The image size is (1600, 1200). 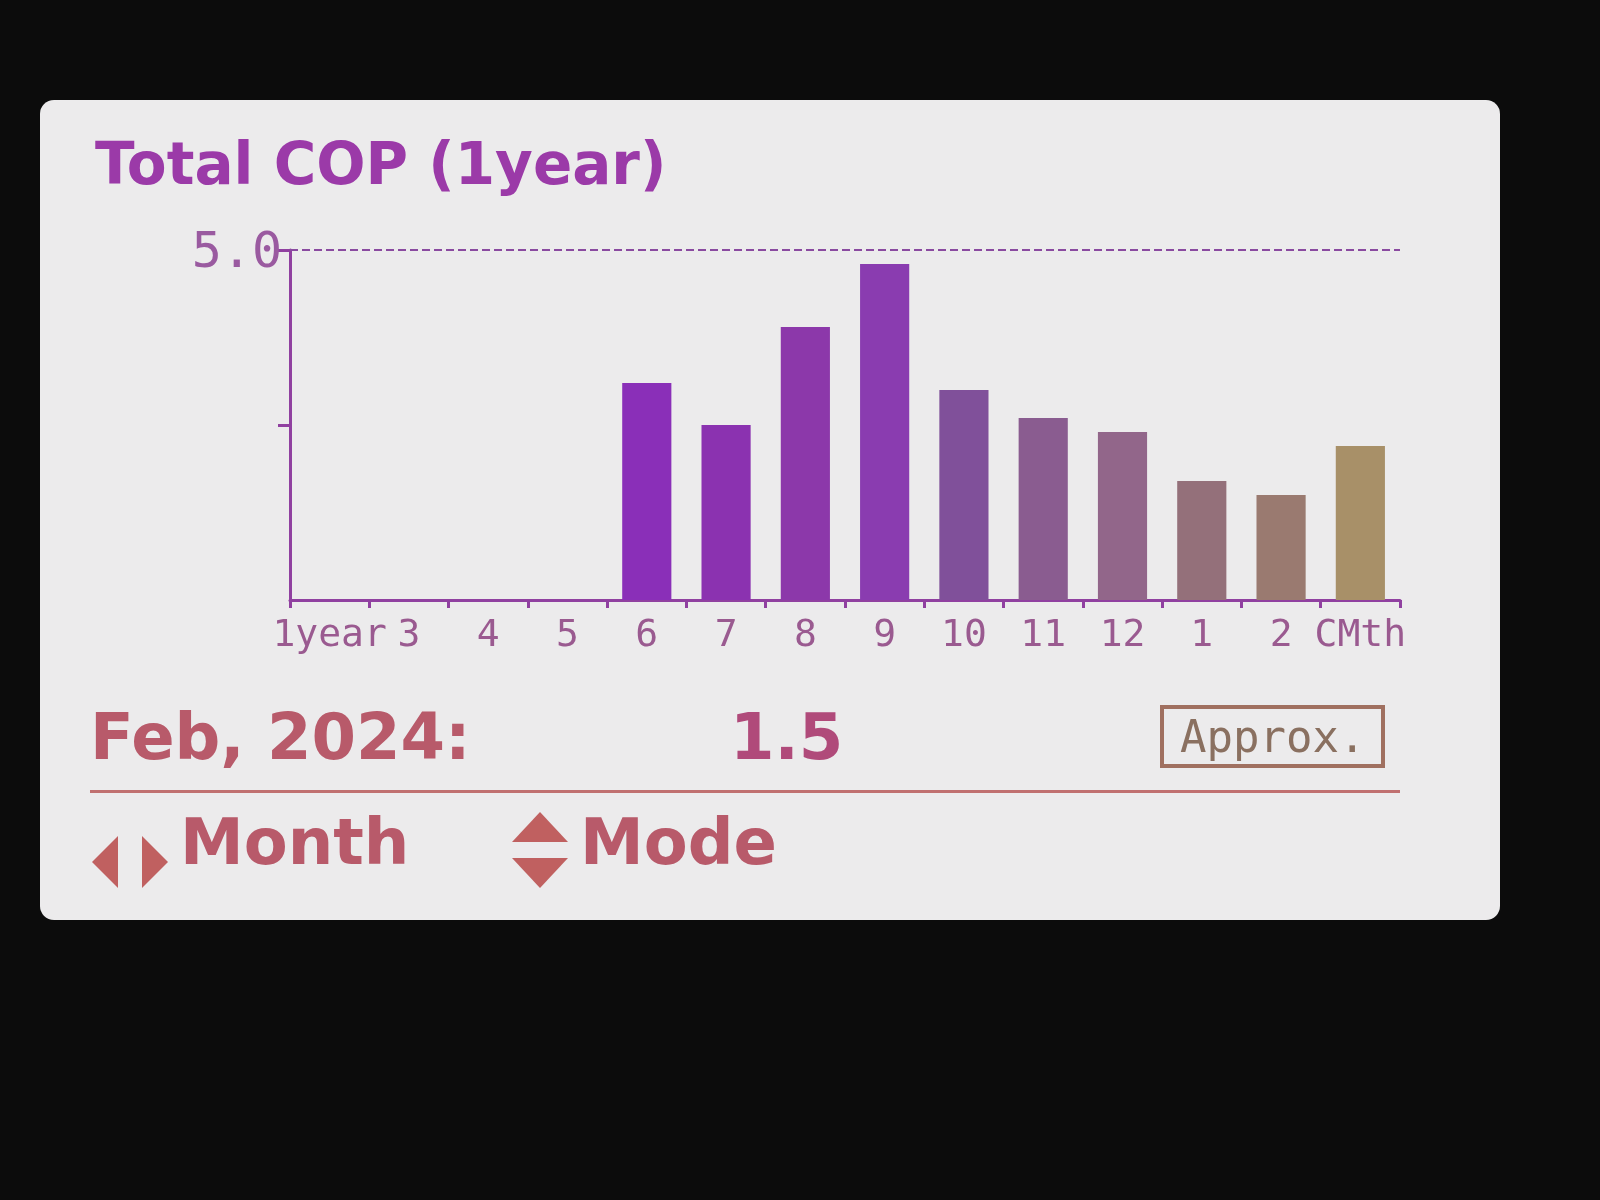 What do you see at coordinates (280, 737) in the screenshot?
I see `text: Feb, 2024:` at bounding box center [280, 737].